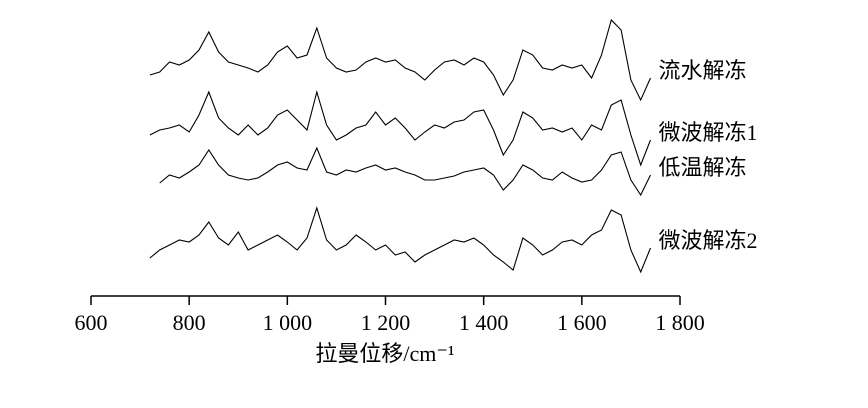 The image size is (868, 408). What do you see at coordinates (386, 322) in the screenshot?
I see `x-tick-label: 1 200` at bounding box center [386, 322].